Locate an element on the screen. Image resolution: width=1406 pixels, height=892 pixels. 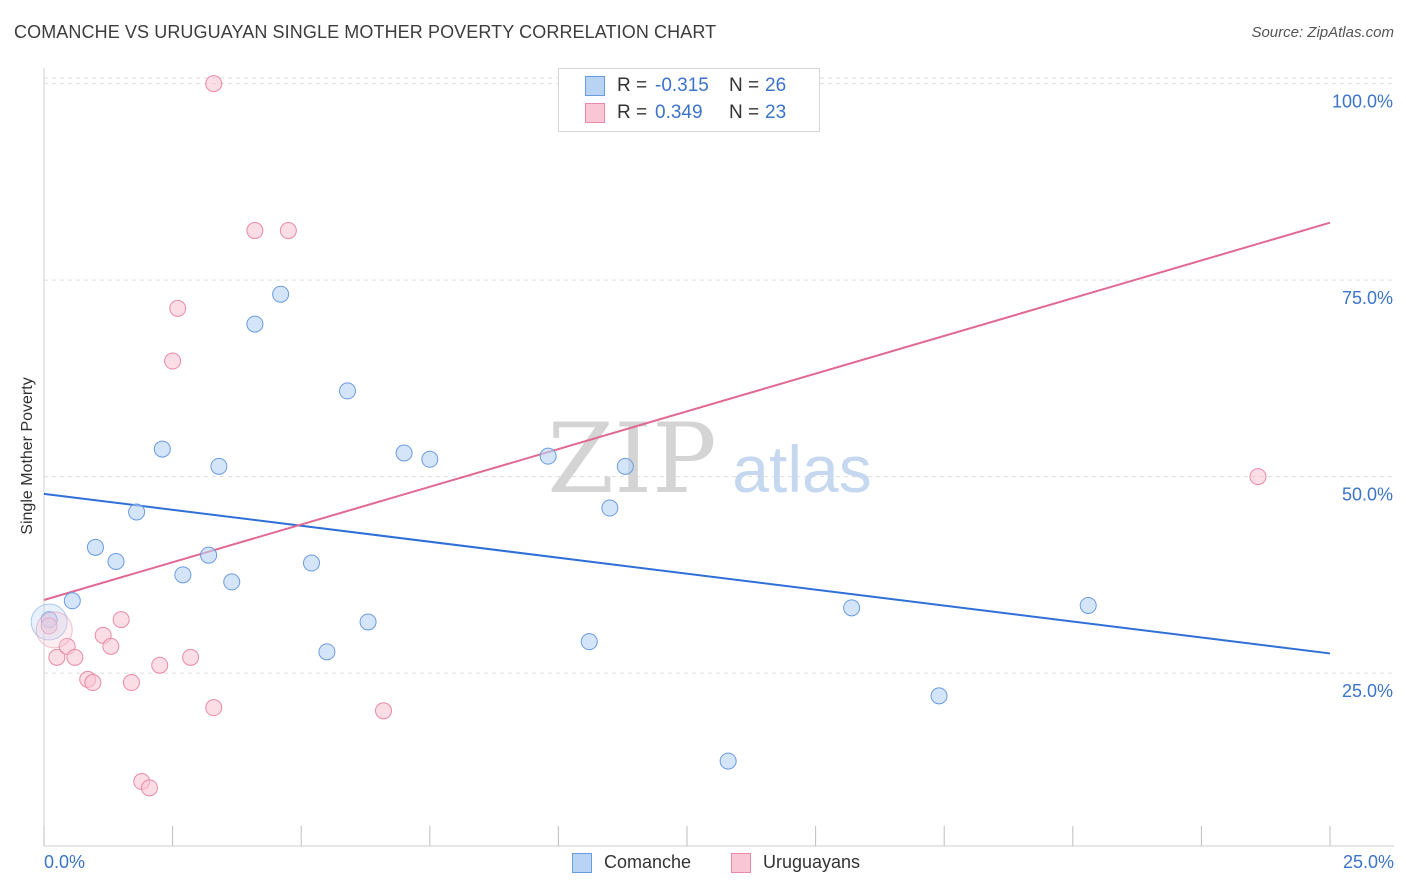
watermark-zip: ZIP is located at coordinates (631, 459).